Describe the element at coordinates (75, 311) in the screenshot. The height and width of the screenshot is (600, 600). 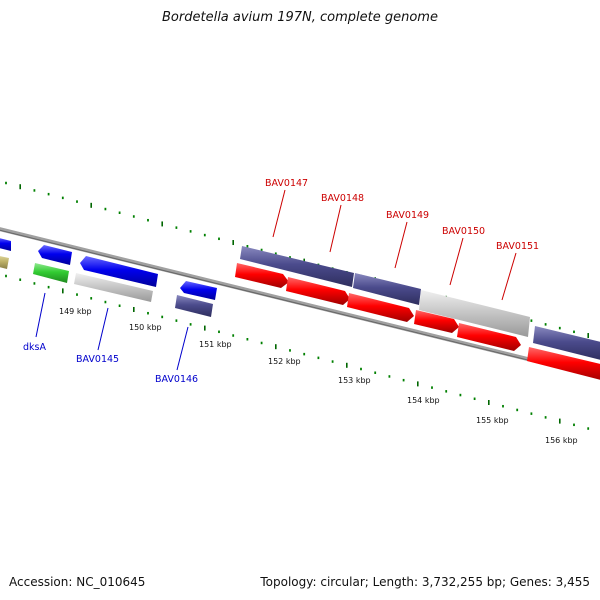
I see `tick-label-149: 149 kbp` at that location.